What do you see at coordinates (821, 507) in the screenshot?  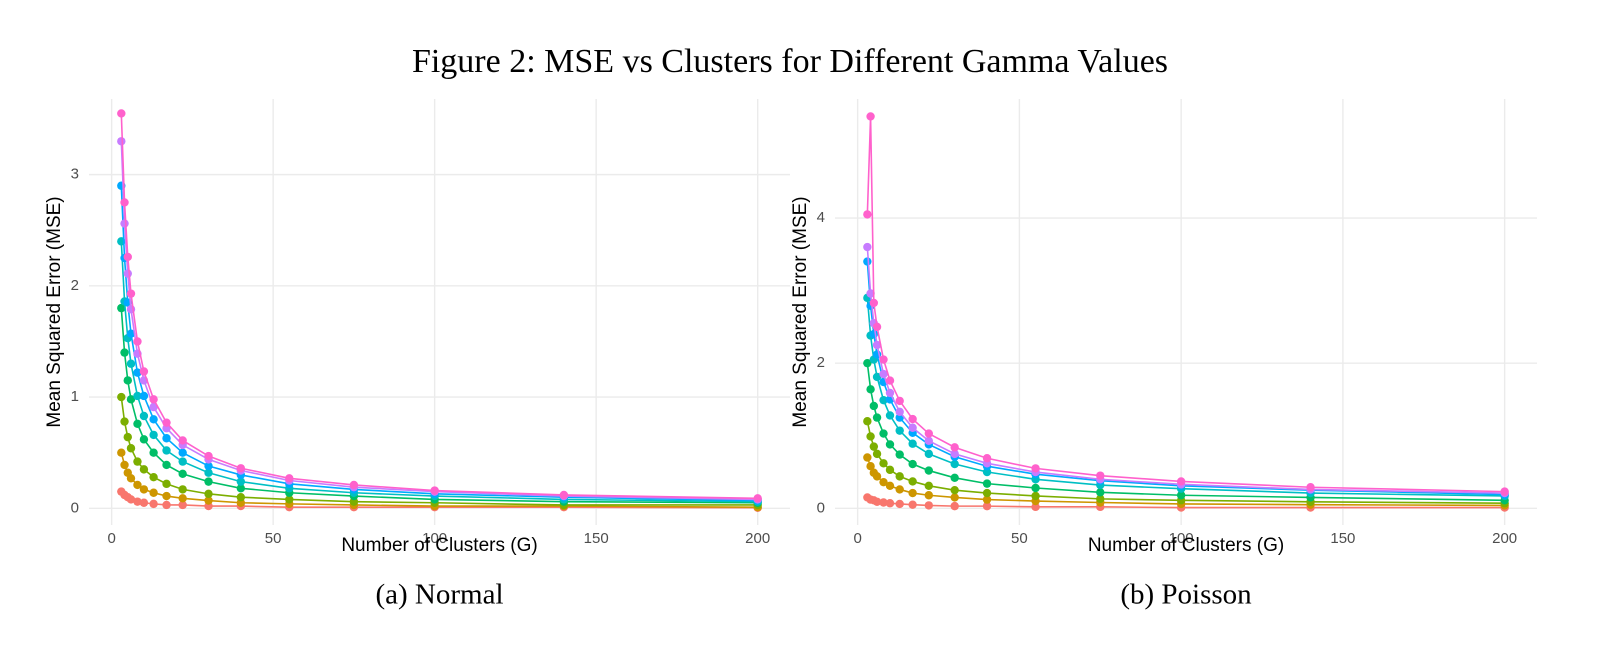 I see `y-tick-label: 0` at bounding box center [821, 507].